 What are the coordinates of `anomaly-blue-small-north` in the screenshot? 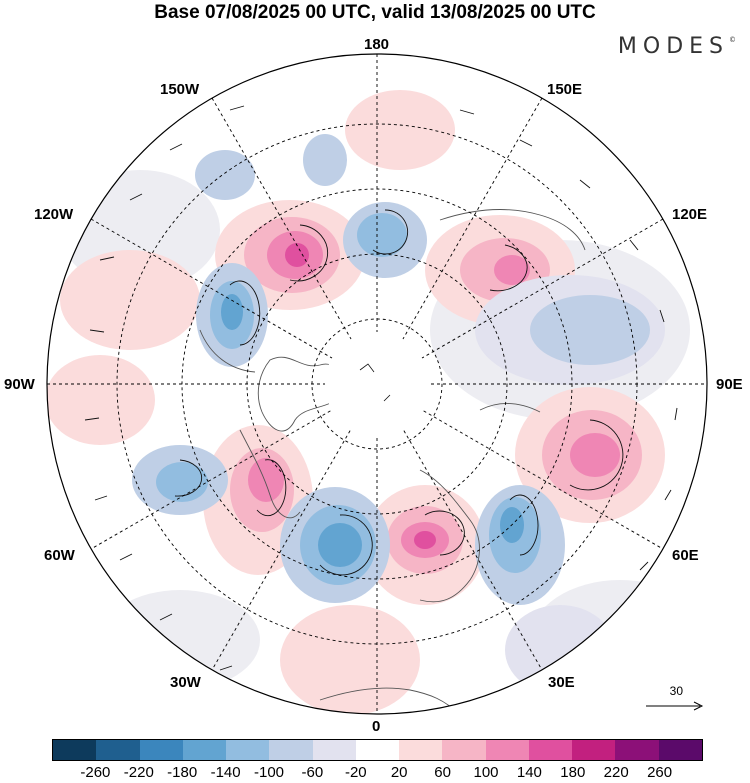 It's located at (325, 160).